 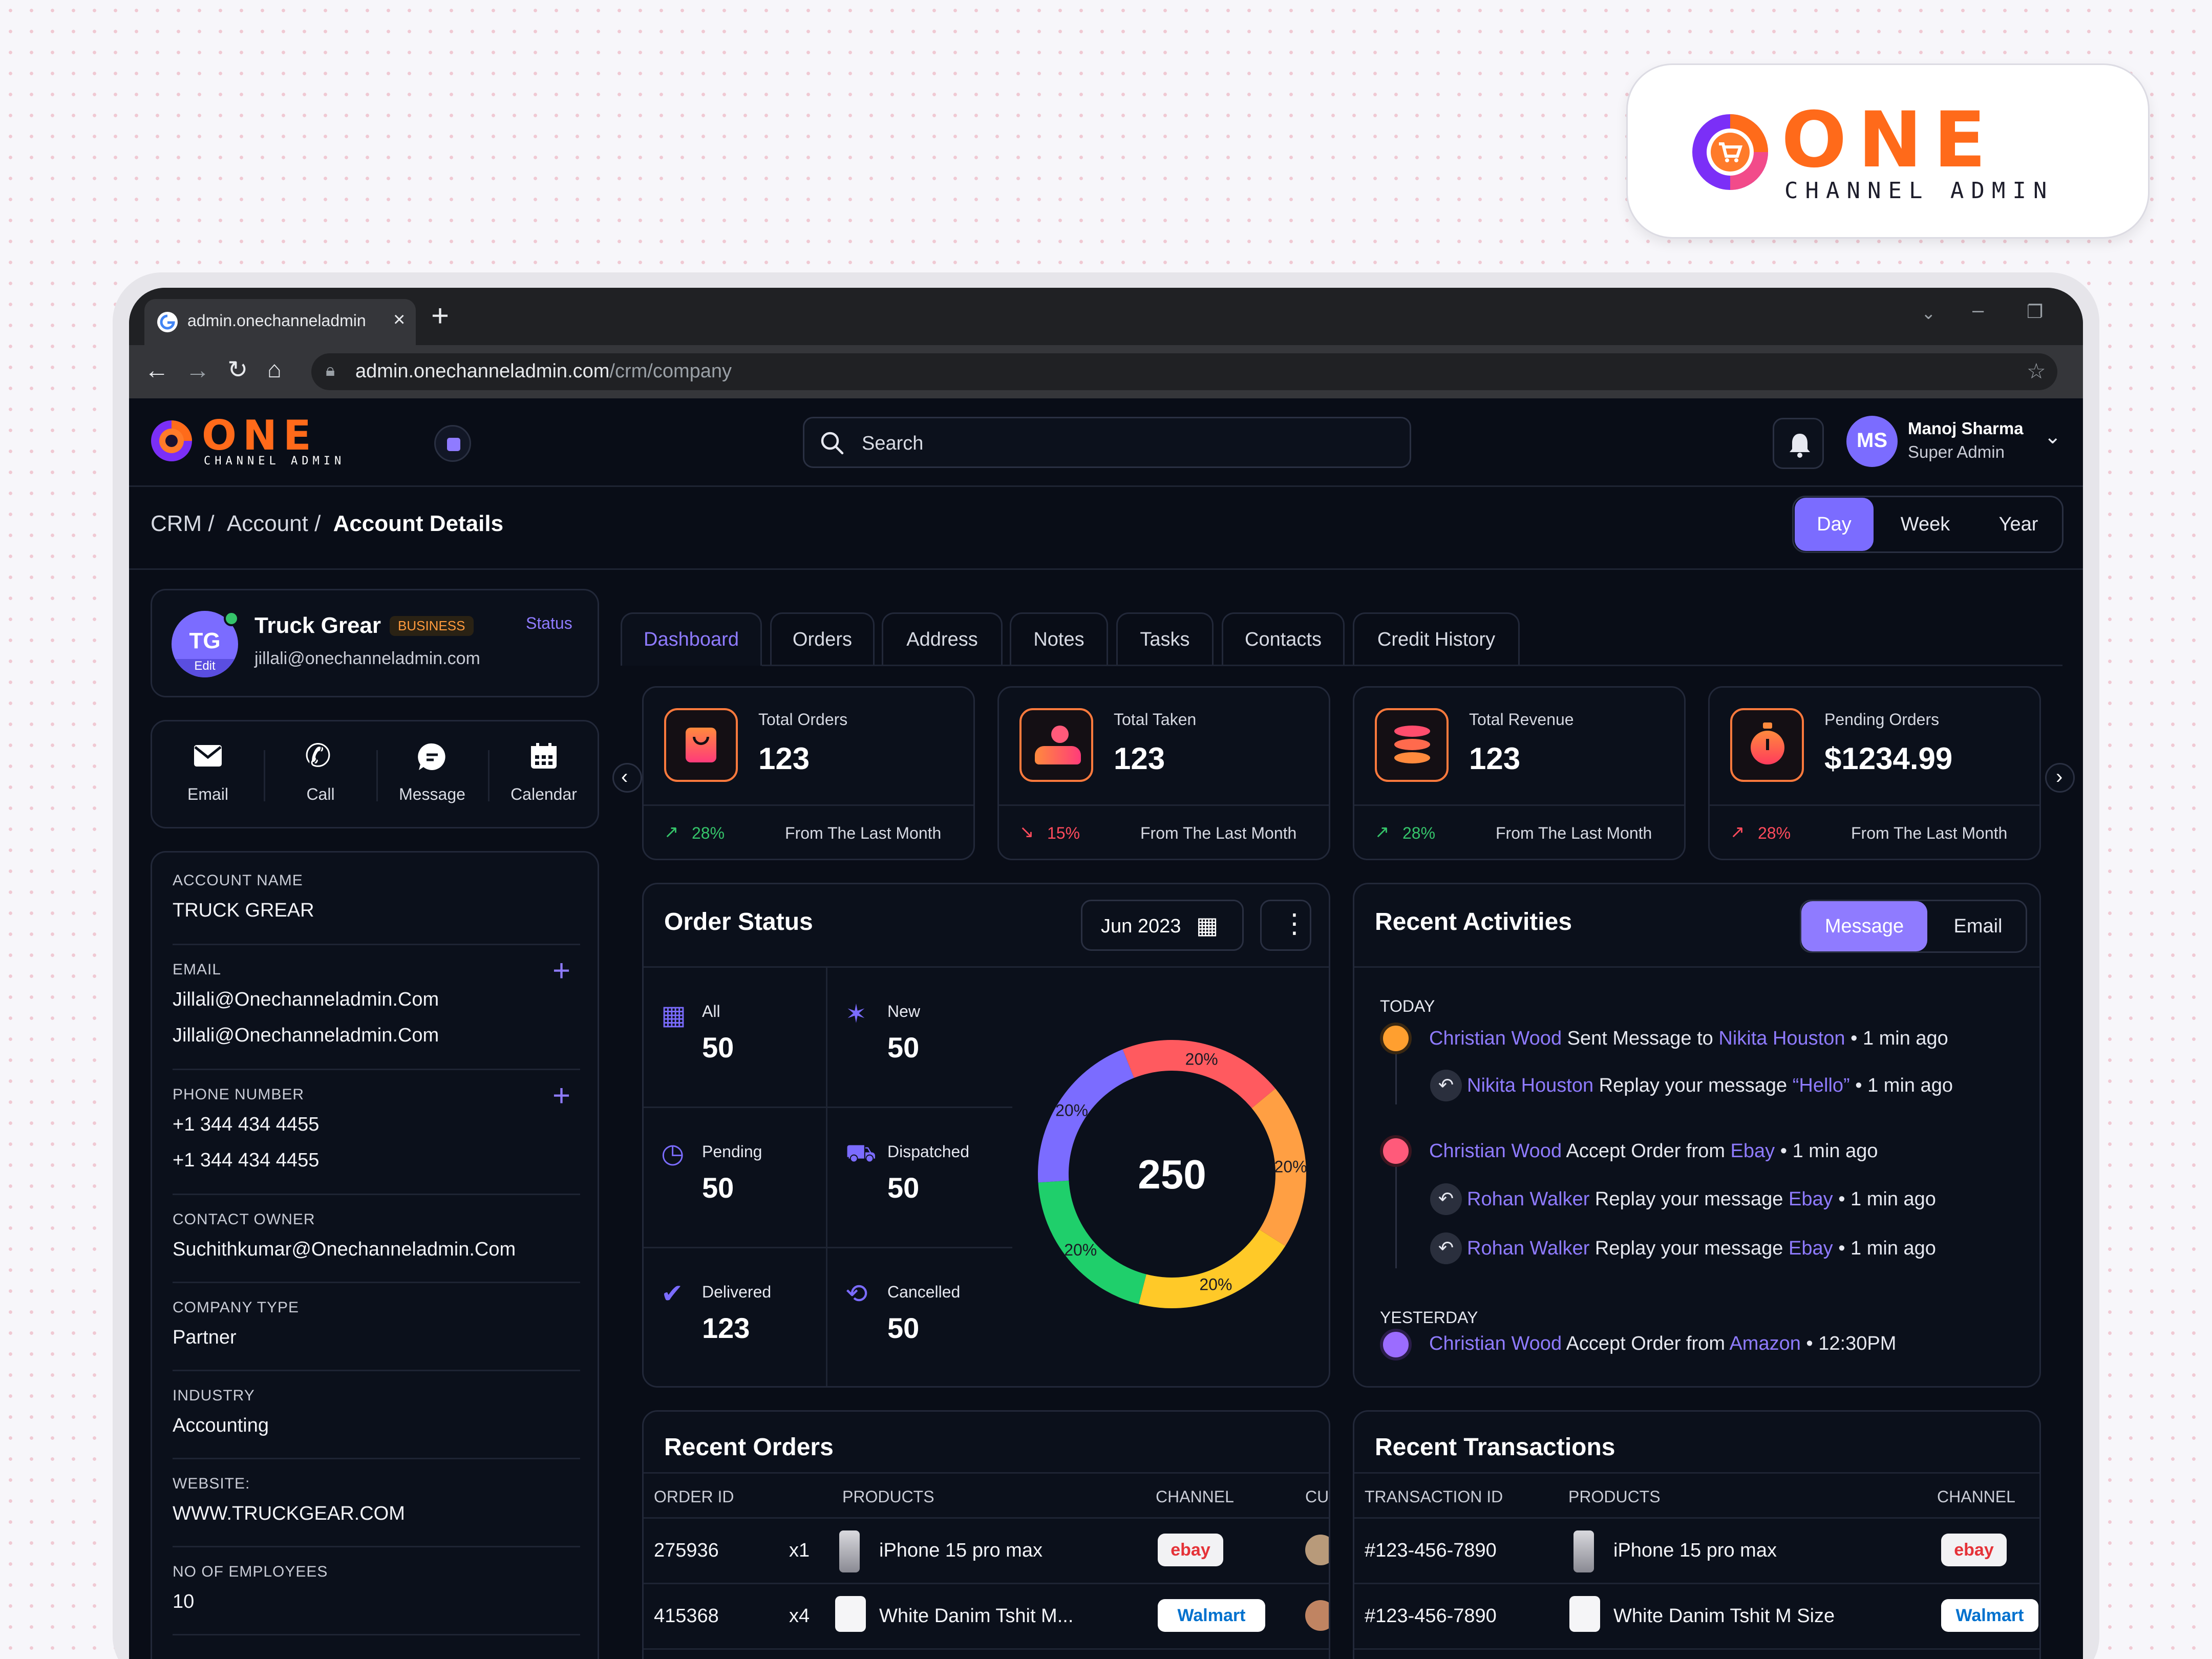 I want to click on add-email-button: +, so click(x=562, y=971).